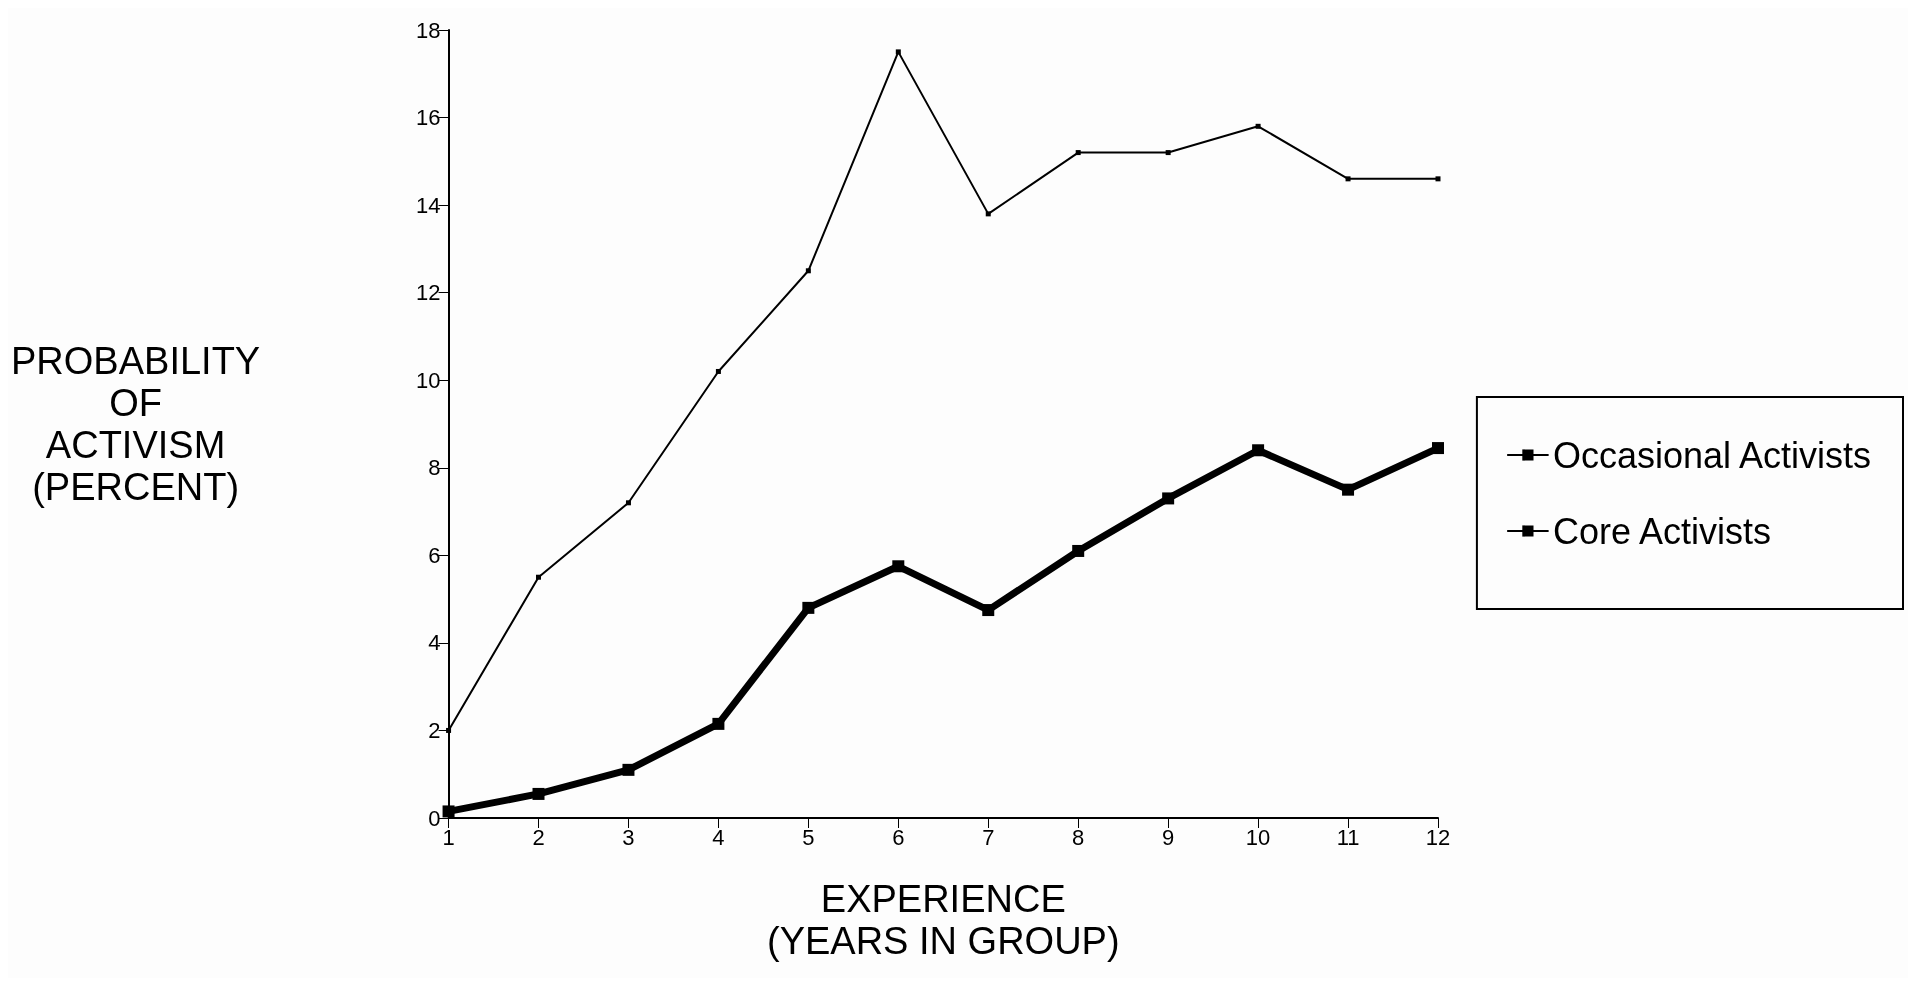  Describe the element at coordinates (1168, 837) in the screenshot. I see `x-tick-label: 9` at that location.